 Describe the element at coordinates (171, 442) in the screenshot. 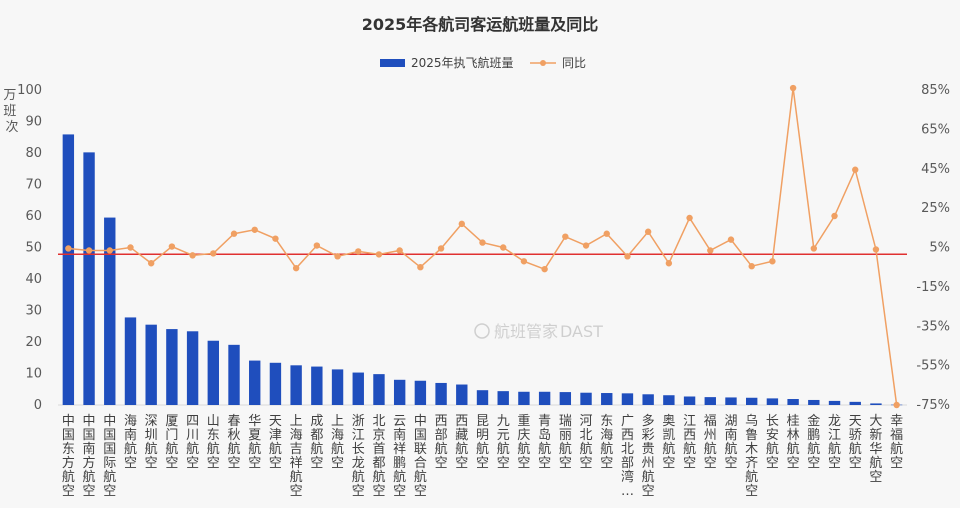

I see `category-label: 厦门航空` at that location.